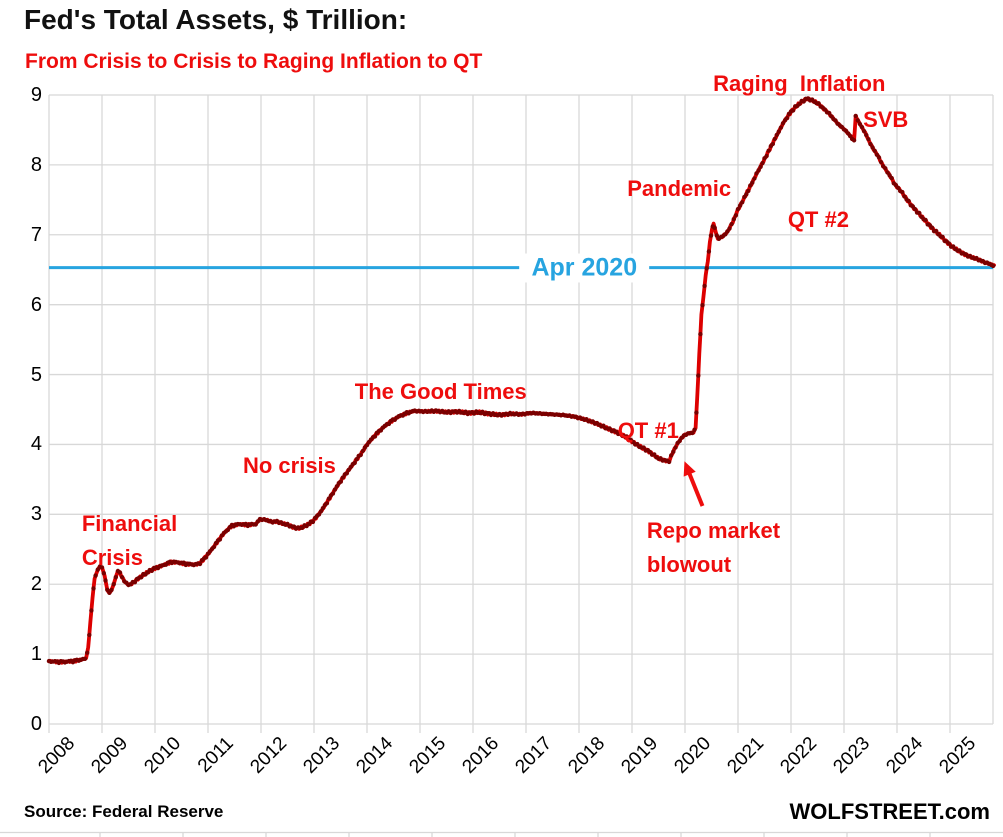 This screenshot has height=837, width=1003. Describe the element at coordinates (124, 811) in the screenshot. I see `source-note: Source: Federal Reserve` at that location.